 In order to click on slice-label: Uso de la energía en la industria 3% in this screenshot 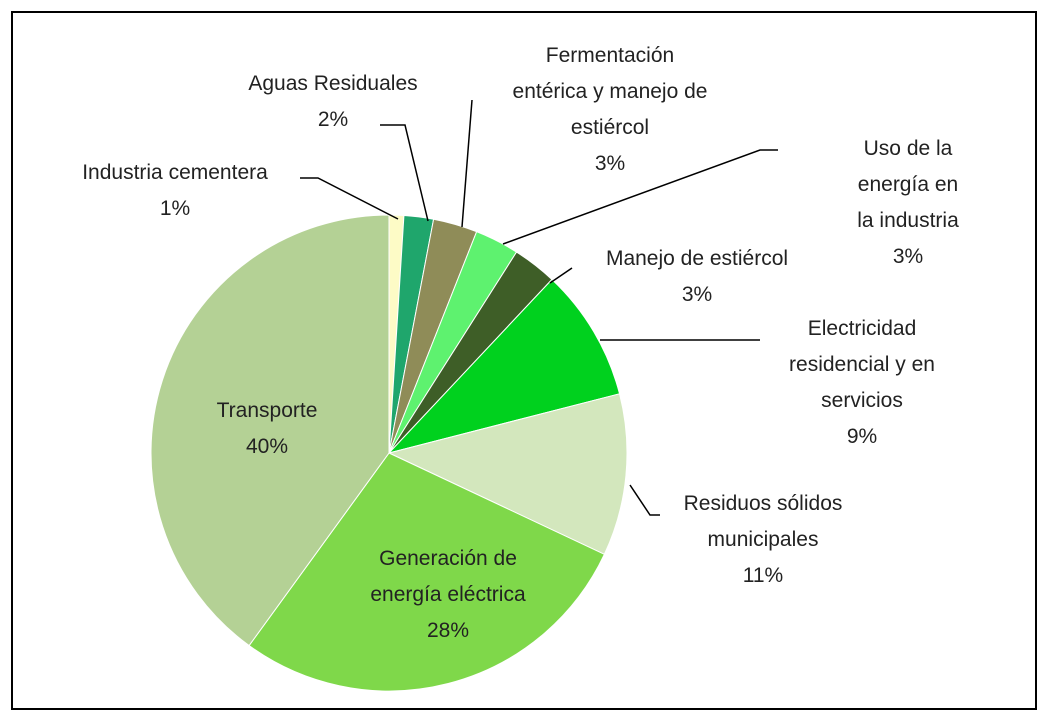, I will do `click(908, 203)`.